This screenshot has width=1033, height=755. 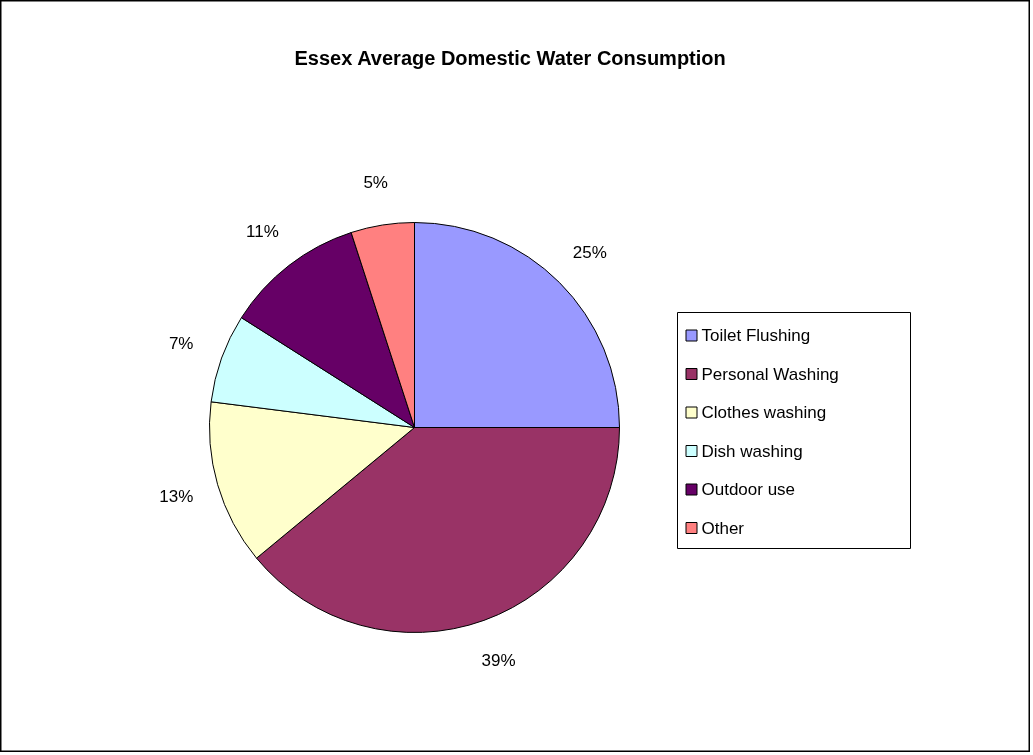 What do you see at coordinates (176, 497) in the screenshot?
I see `data-label: 13%` at bounding box center [176, 497].